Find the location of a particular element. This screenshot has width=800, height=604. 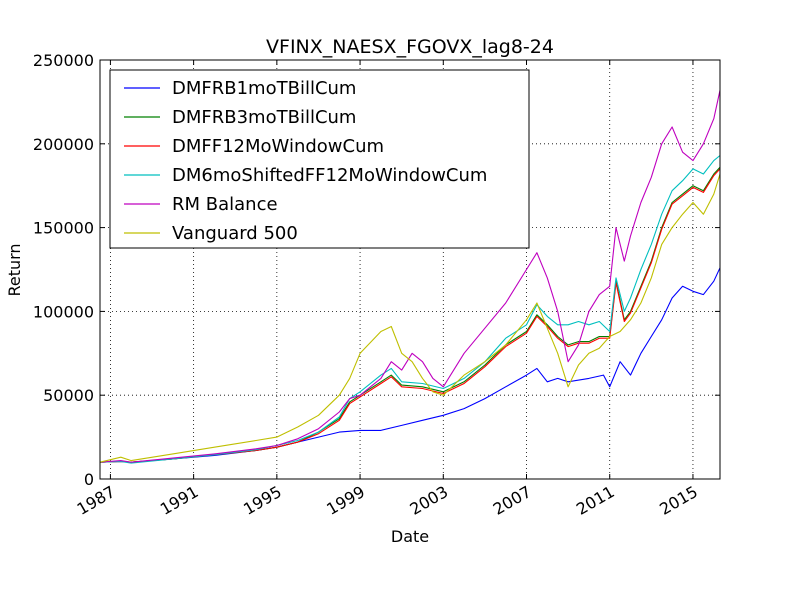

legend-label: DMFRB1moTBillCum is located at coordinates (264, 88).